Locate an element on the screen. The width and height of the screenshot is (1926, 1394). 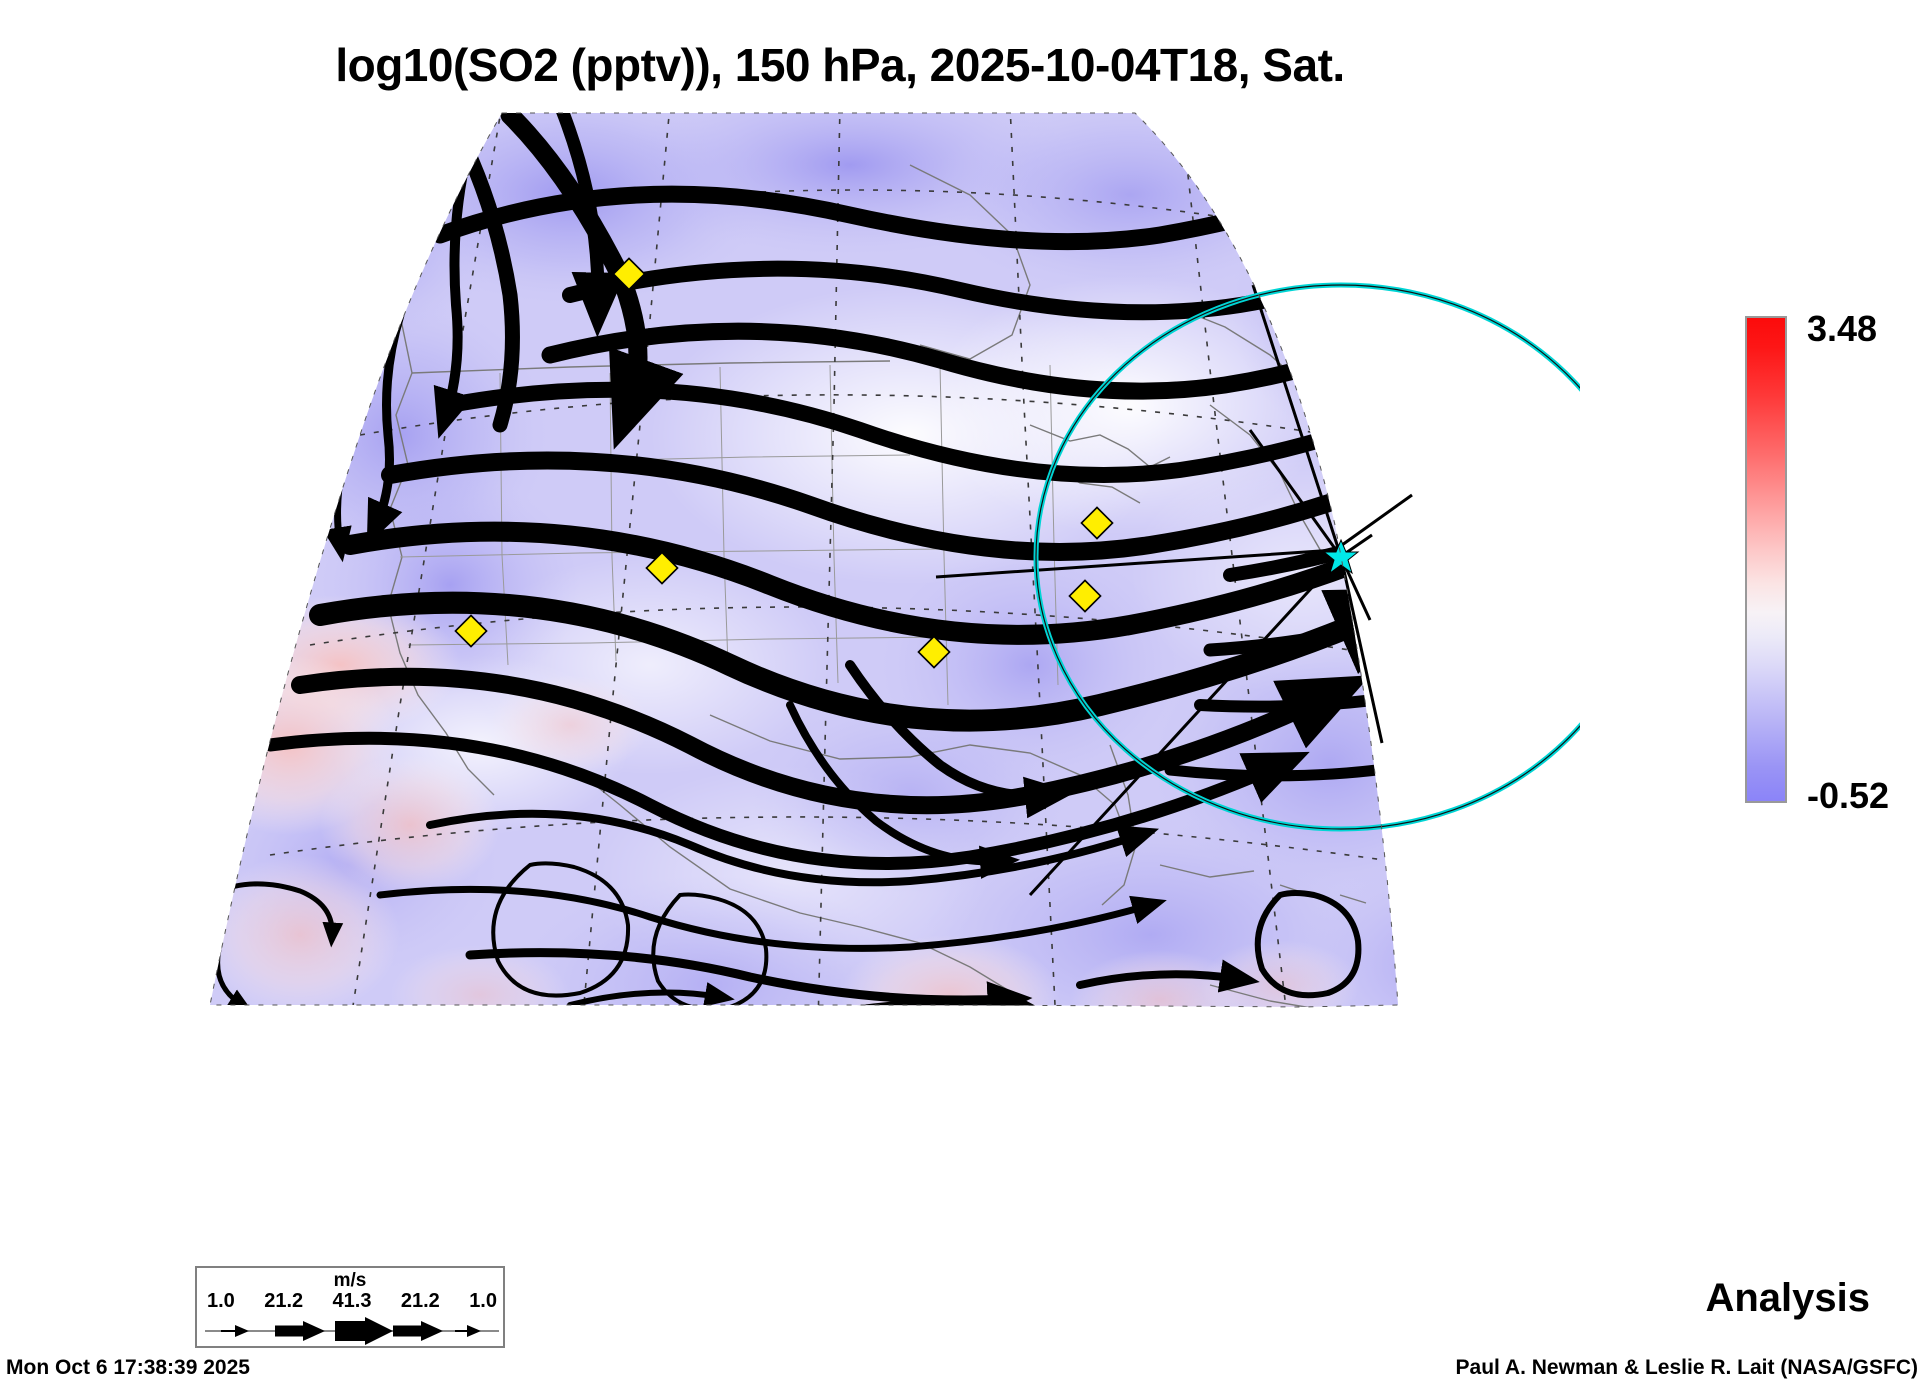
colorbar: 3.48 -0.52 is located at coordinates (1835, 562).